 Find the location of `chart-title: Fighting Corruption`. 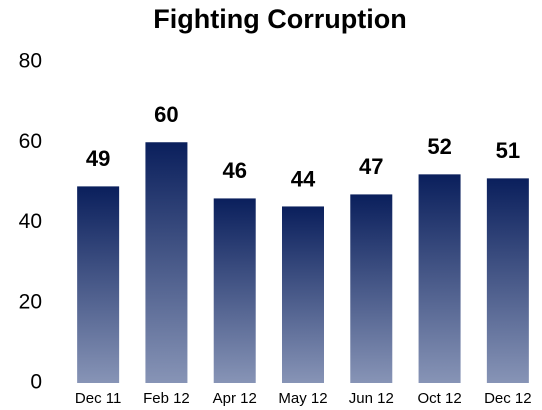

chart-title: Fighting Corruption is located at coordinates (279, 19).